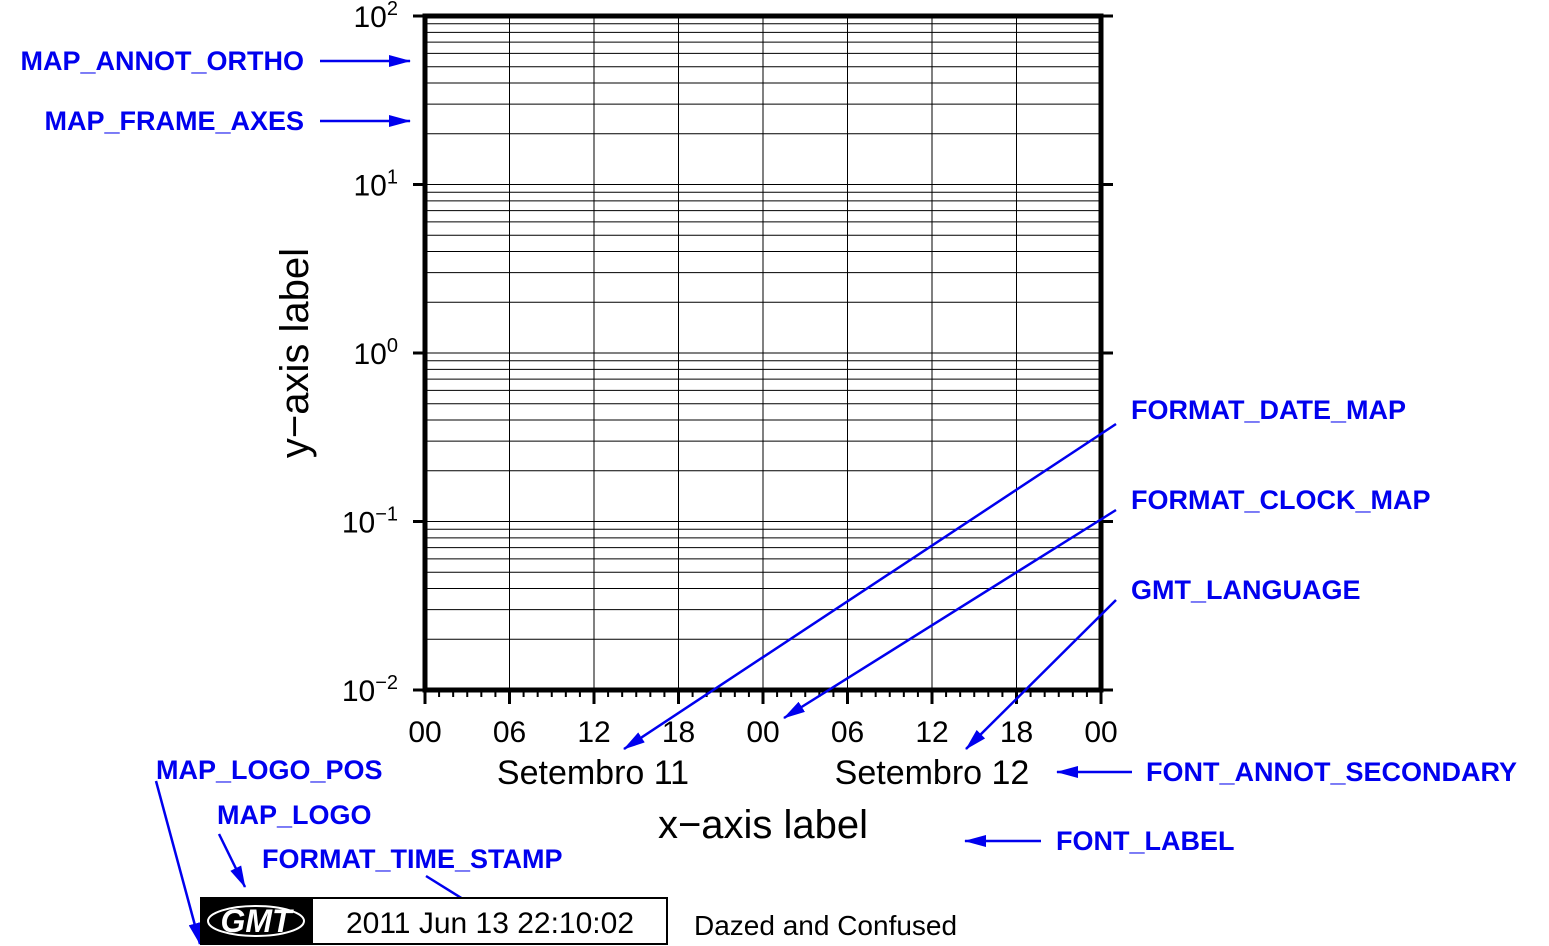 The width and height of the screenshot is (1549, 946). I want to click on time-box, so click(489, 921).